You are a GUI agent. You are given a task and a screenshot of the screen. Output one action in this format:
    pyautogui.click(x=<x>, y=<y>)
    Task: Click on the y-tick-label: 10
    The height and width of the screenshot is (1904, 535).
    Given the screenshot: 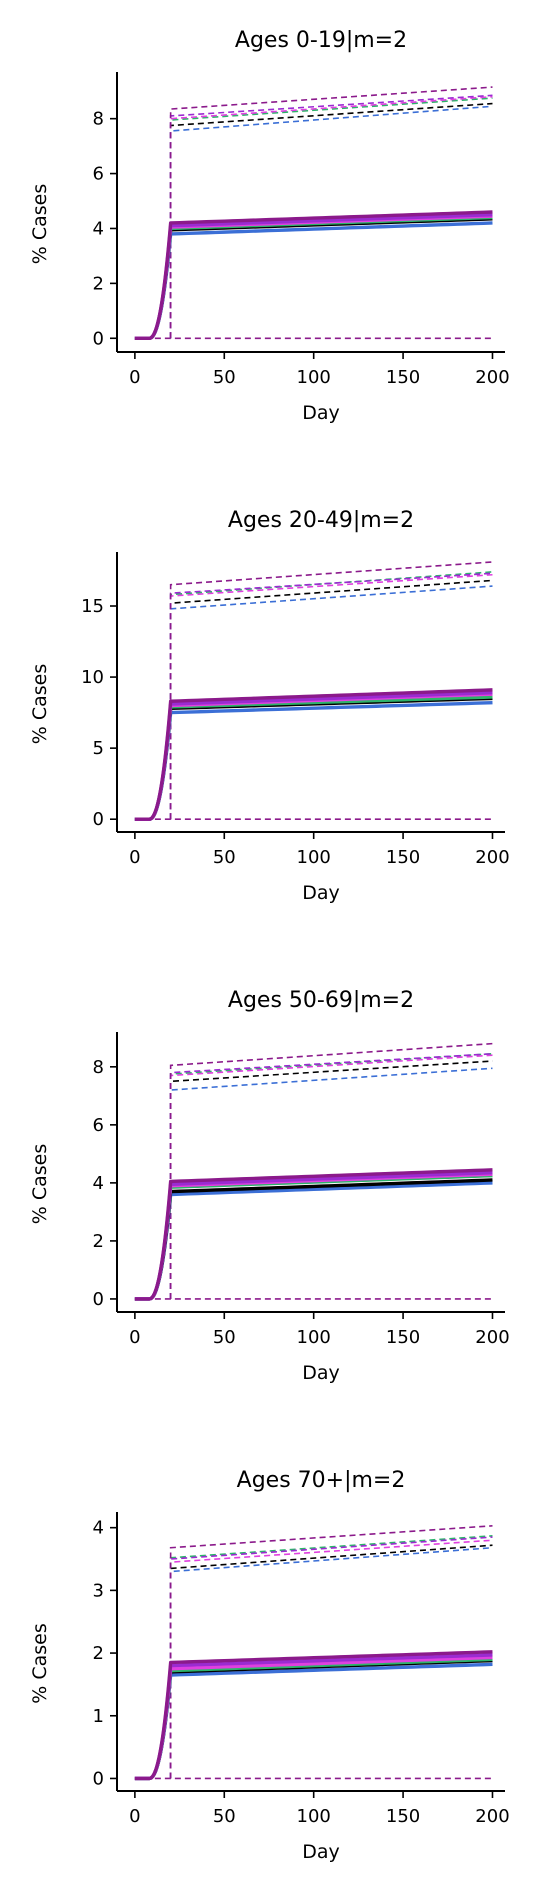 What is the action you would take?
    pyautogui.click(x=92, y=677)
    